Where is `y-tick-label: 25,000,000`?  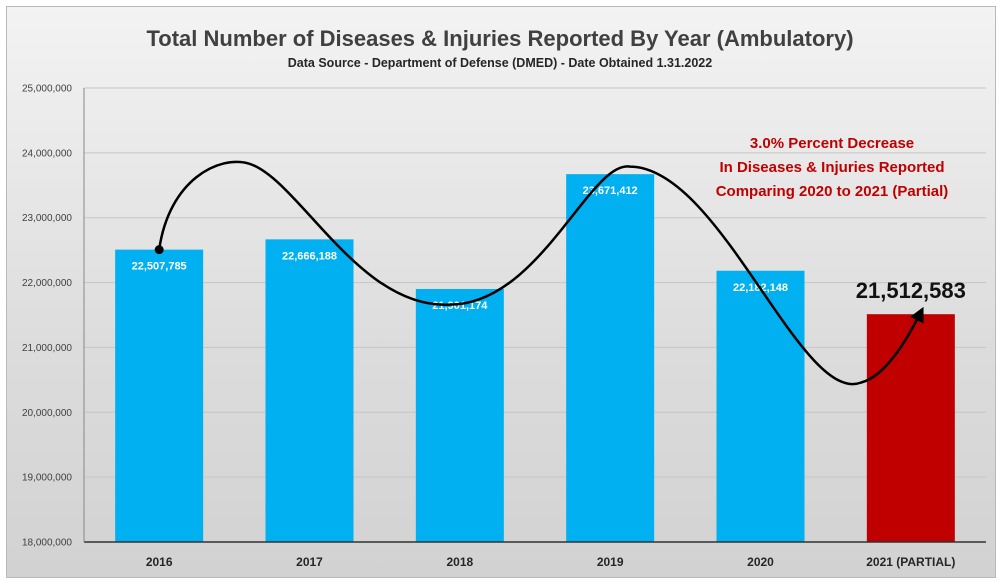
y-tick-label: 25,000,000 is located at coordinates (47, 89).